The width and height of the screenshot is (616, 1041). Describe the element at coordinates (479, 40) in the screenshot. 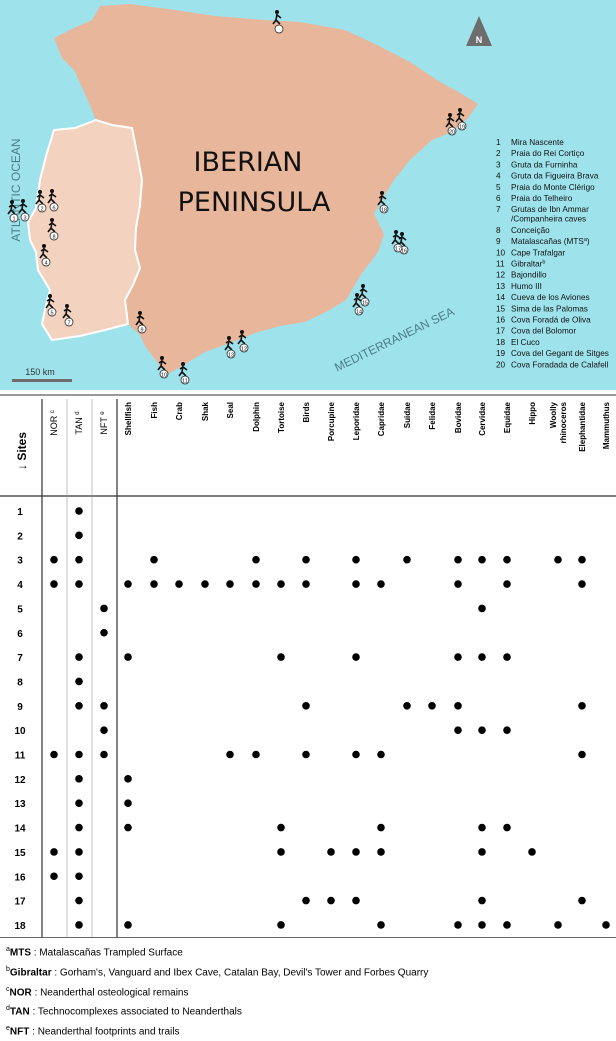

I see `svg-text: N` at that location.